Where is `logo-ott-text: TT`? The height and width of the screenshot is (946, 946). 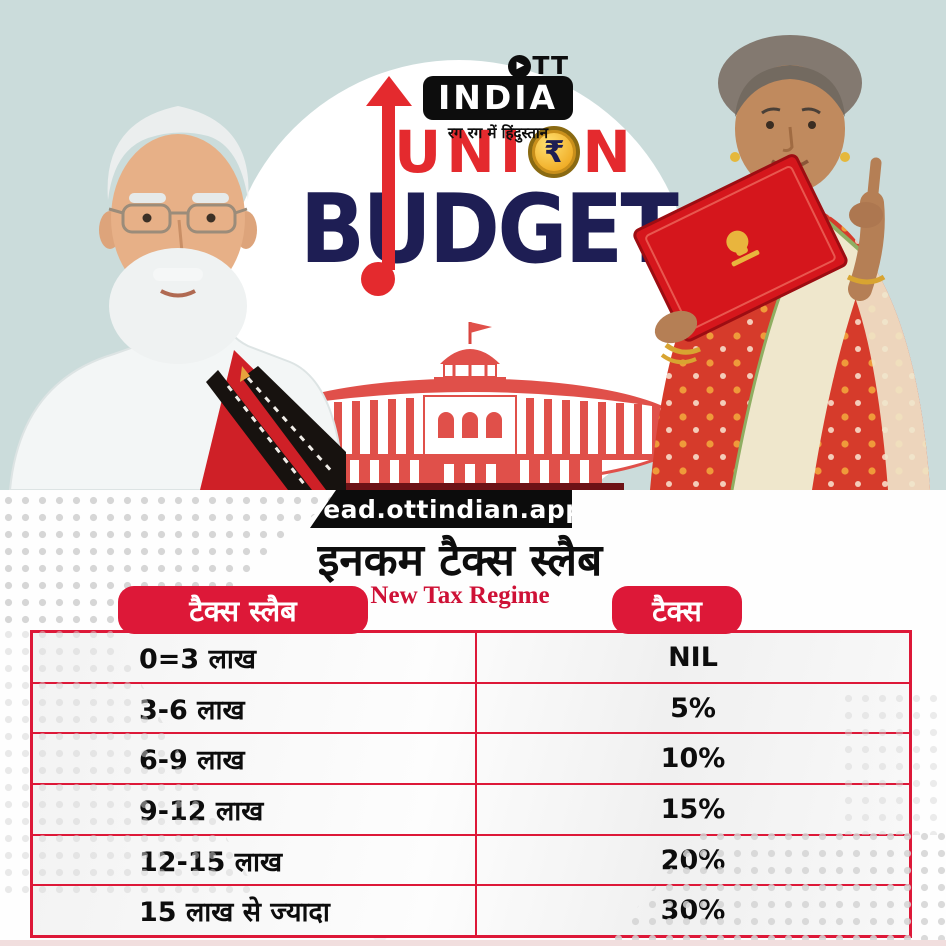 logo-ott-text: TT is located at coordinates (550, 65).